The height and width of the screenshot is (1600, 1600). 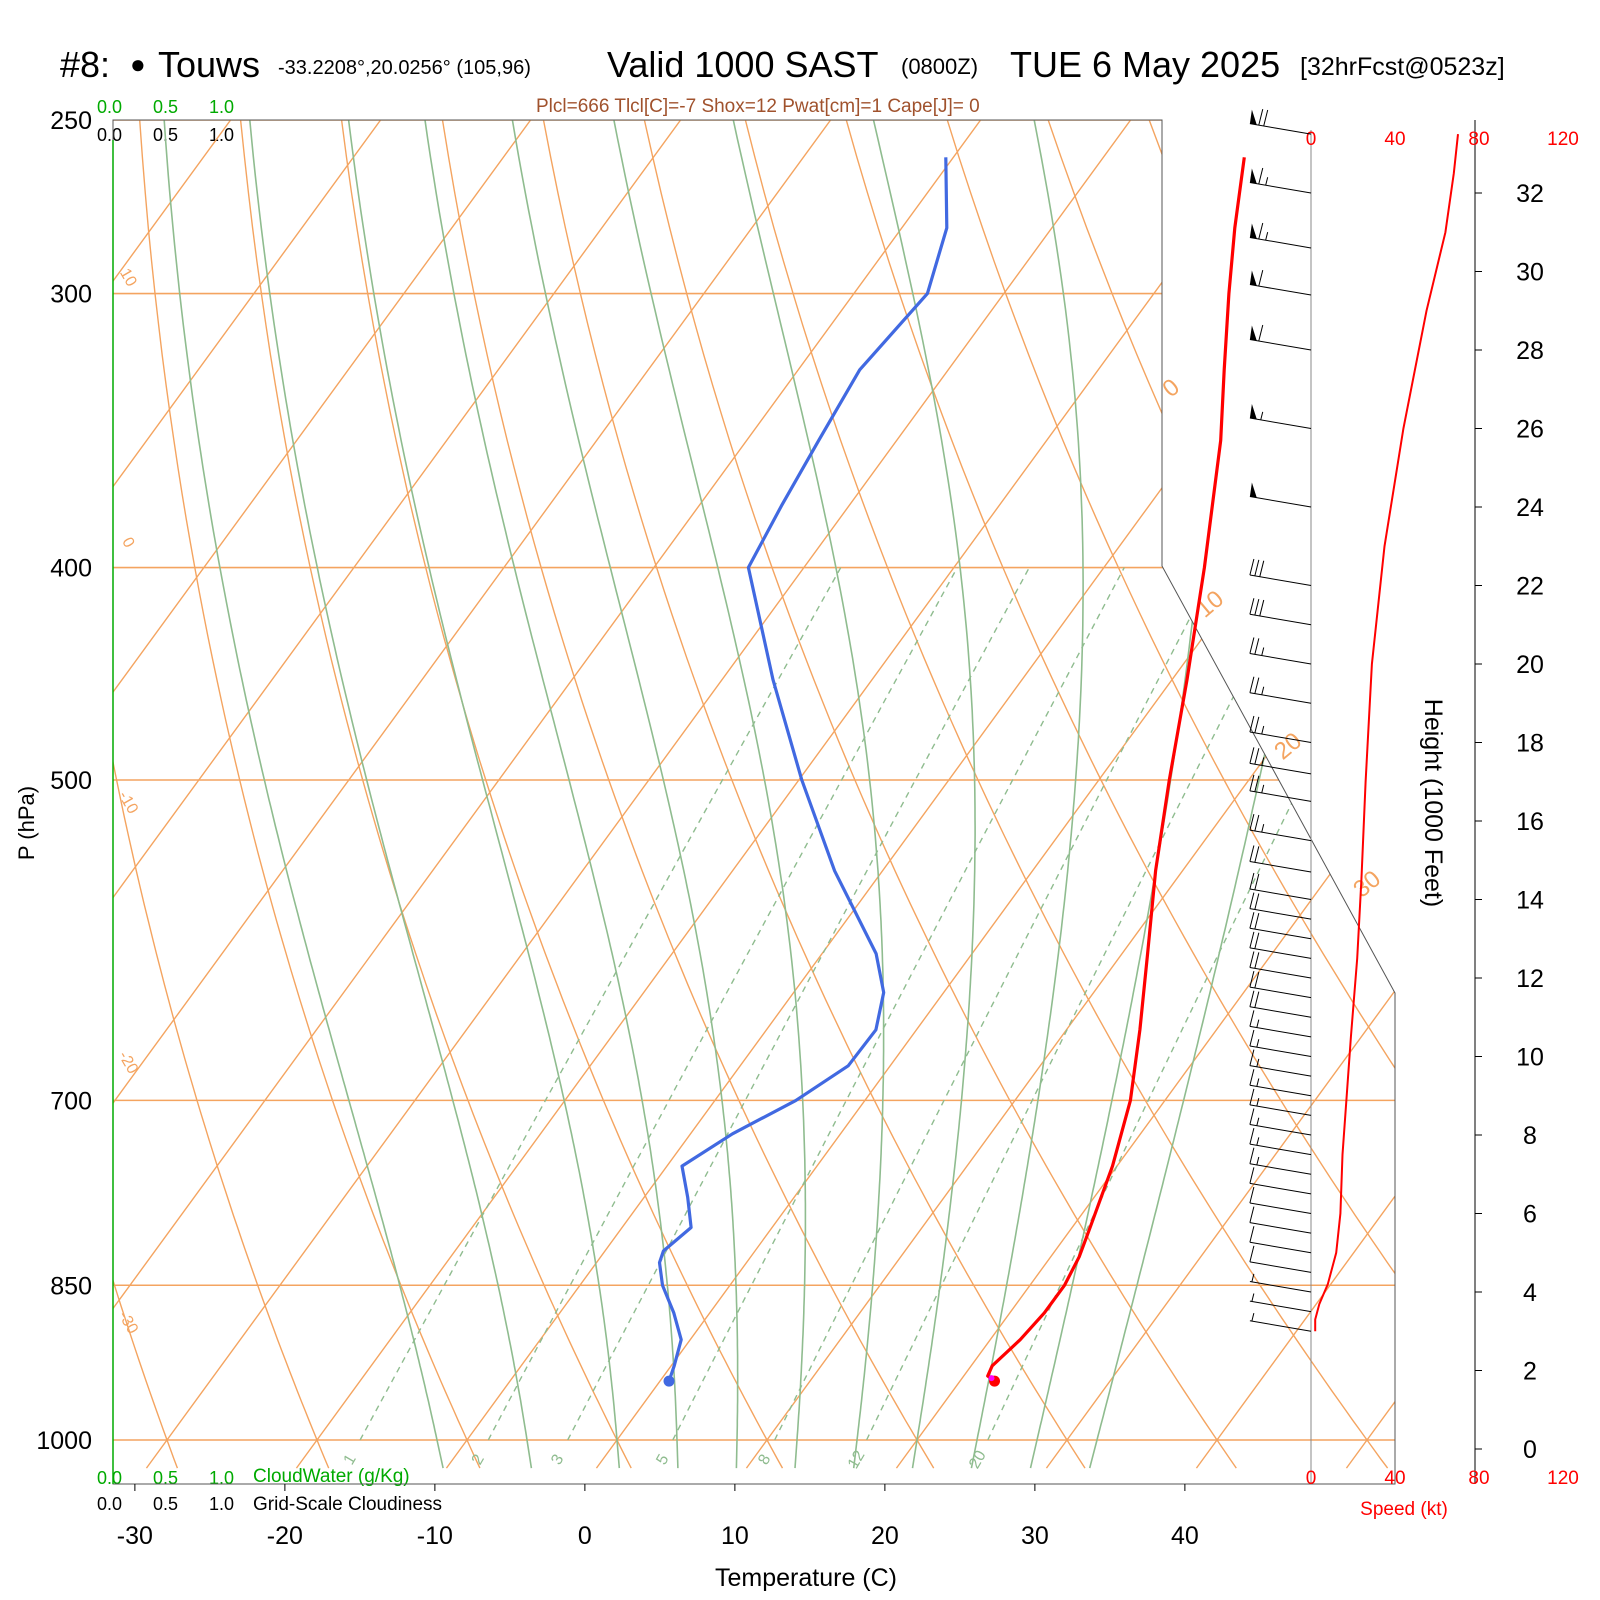 What do you see at coordinates (71, 1101) in the screenshot?
I see `pressure-tick-label-700: 700` at bounding box center [71, 1101].